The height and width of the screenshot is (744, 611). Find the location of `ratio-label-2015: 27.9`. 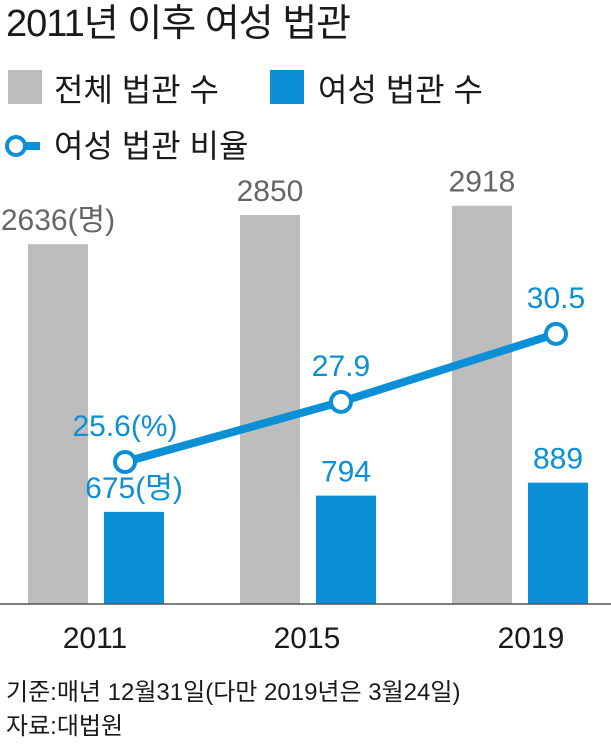

ratio-label-2015: 27.9 is located at coordinates (341, 366).